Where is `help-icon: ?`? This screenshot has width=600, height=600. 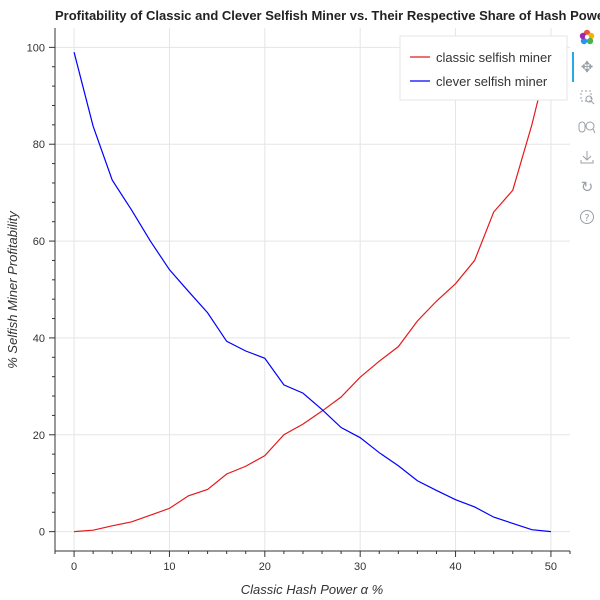
help-icon: ? is located at coordinates (587, 217).